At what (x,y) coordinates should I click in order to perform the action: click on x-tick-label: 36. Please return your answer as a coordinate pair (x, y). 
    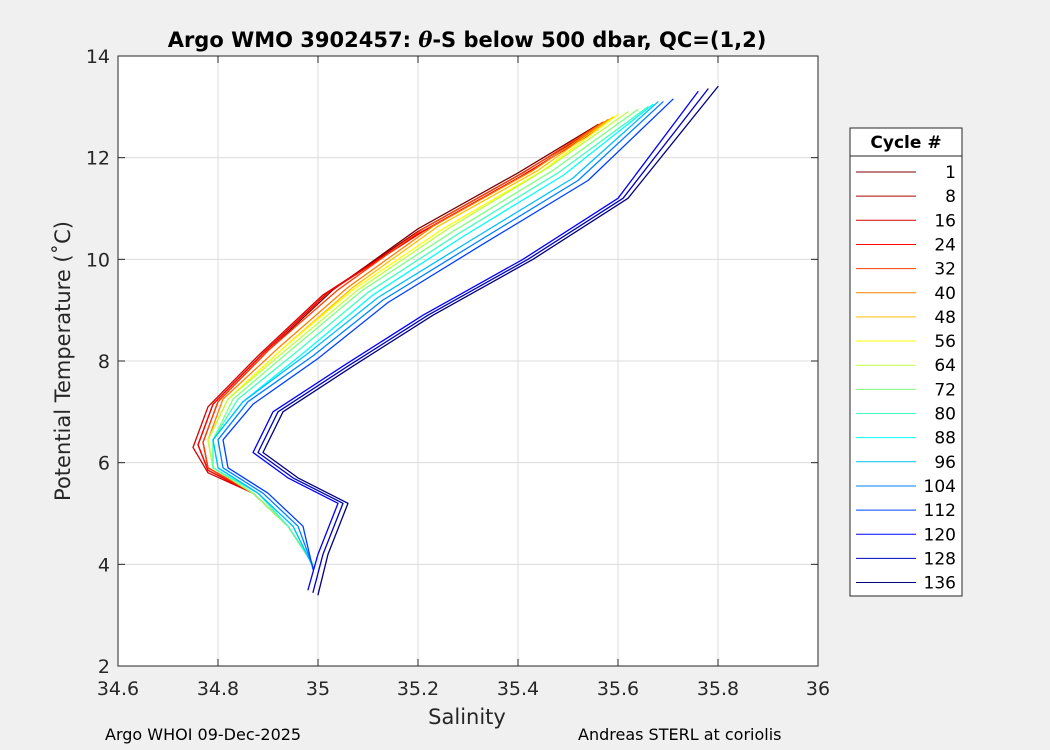
    Looking at the image, I should click on (818, 689).